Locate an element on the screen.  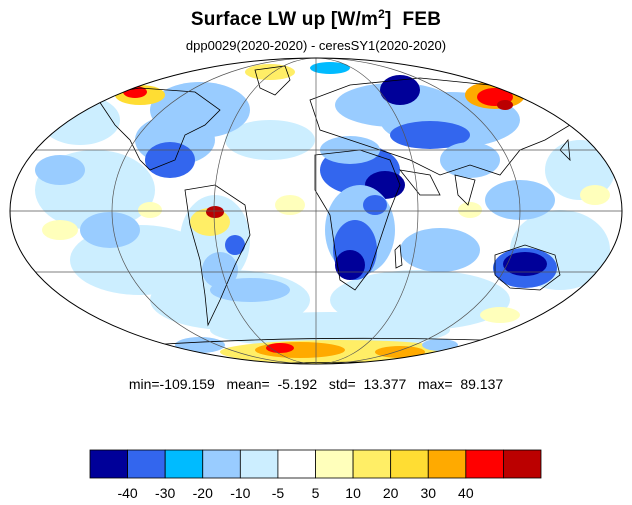
colorbar-label: -10 is located at coordinates (240, 493).